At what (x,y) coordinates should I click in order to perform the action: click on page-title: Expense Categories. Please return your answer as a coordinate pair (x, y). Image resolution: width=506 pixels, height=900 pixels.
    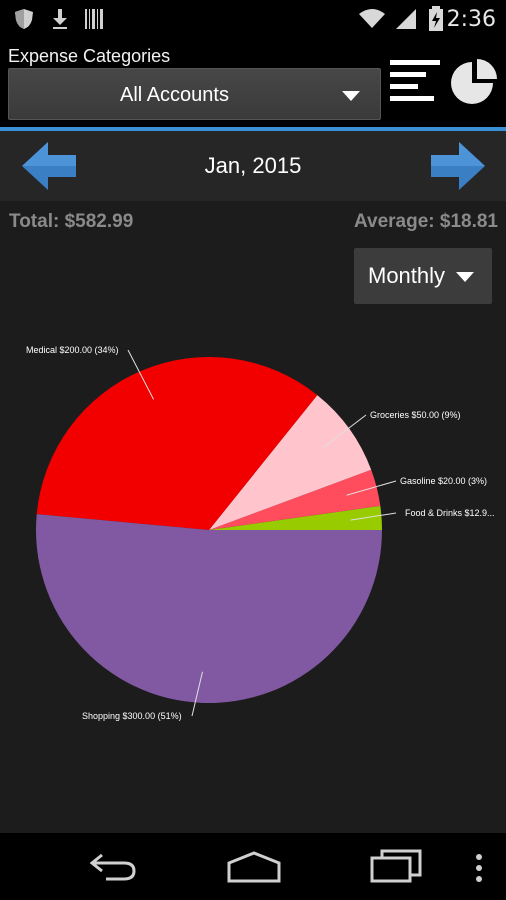
    Looking at the image, I should click on (89, 56).